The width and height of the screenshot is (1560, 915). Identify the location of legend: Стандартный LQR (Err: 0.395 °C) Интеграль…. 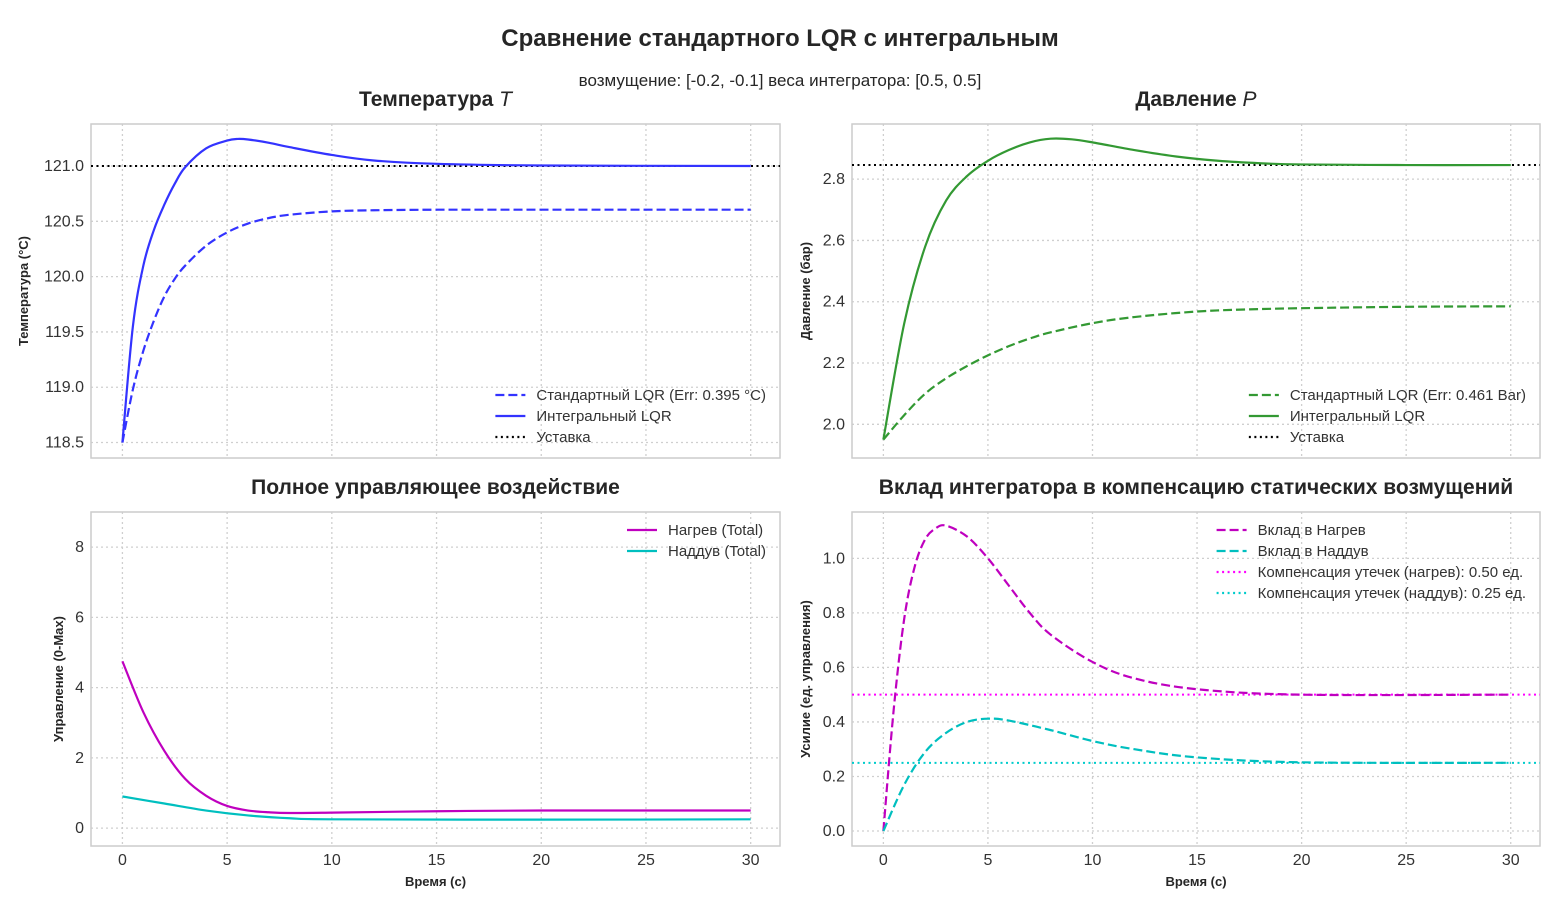
(630, 416).